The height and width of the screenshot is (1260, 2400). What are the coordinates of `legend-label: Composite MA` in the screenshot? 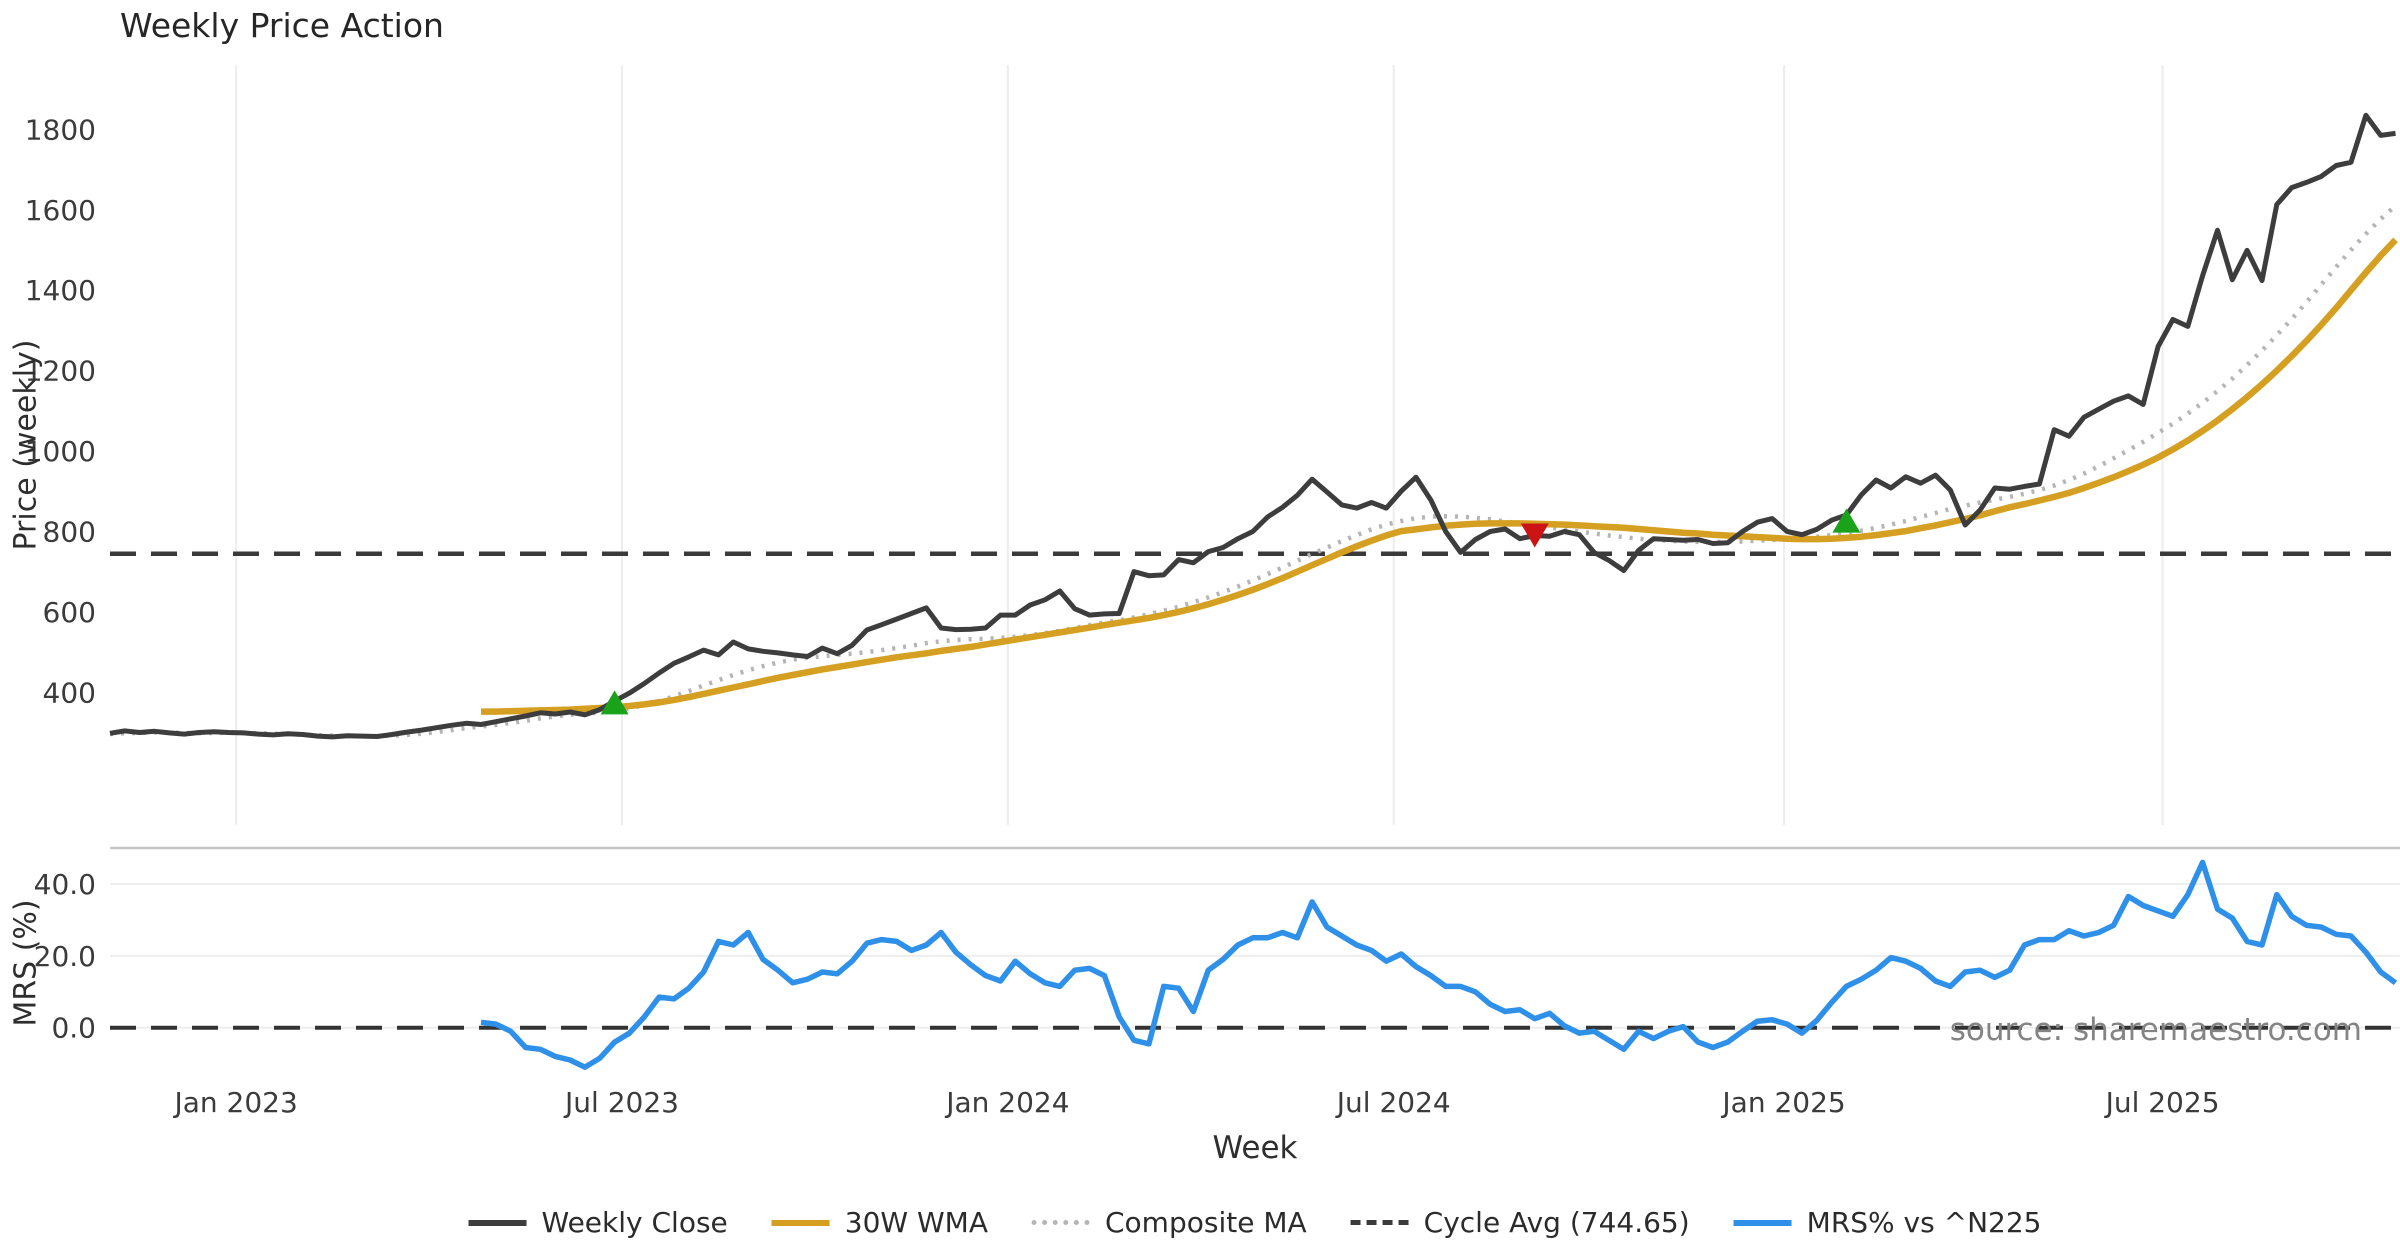 It's located at (1206, 1222).